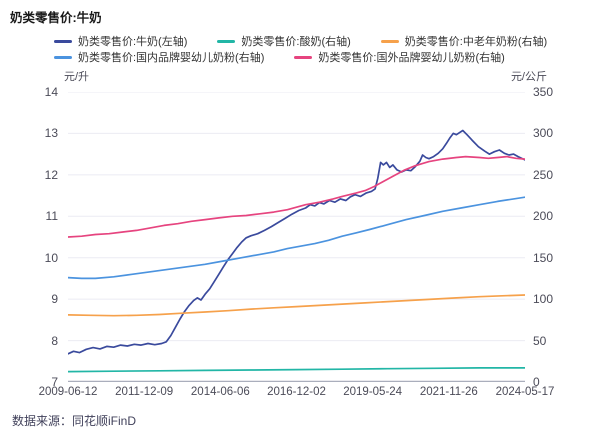 This screenshot has width=600, height=439. Describe the element at coordinates (543, 133) in the screenshot. I see `right-tick-label: 300` at that location.